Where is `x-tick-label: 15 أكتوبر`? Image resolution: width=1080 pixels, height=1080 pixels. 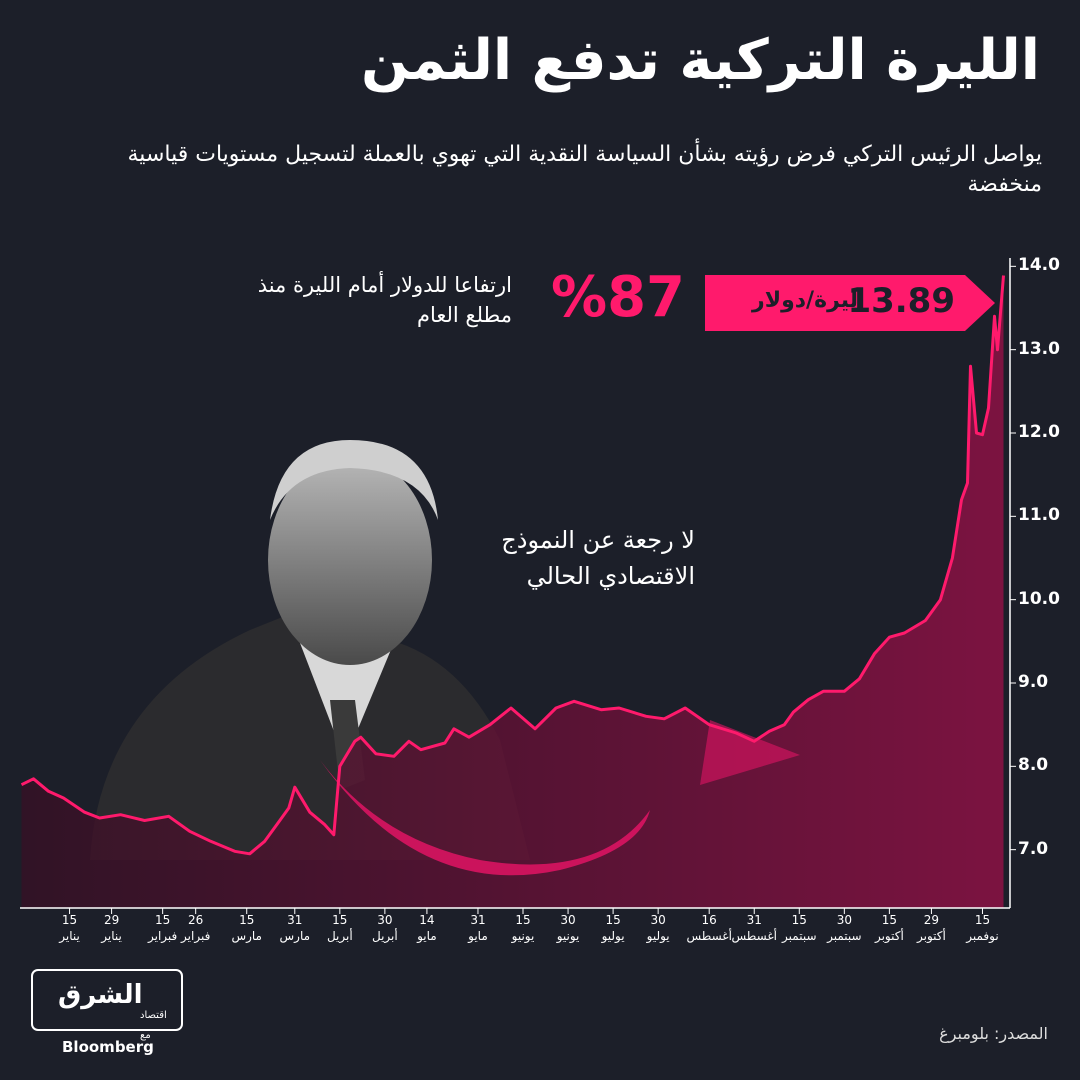
x-tick-label: 15 أكتوبر is located at coordinates (889, 928).